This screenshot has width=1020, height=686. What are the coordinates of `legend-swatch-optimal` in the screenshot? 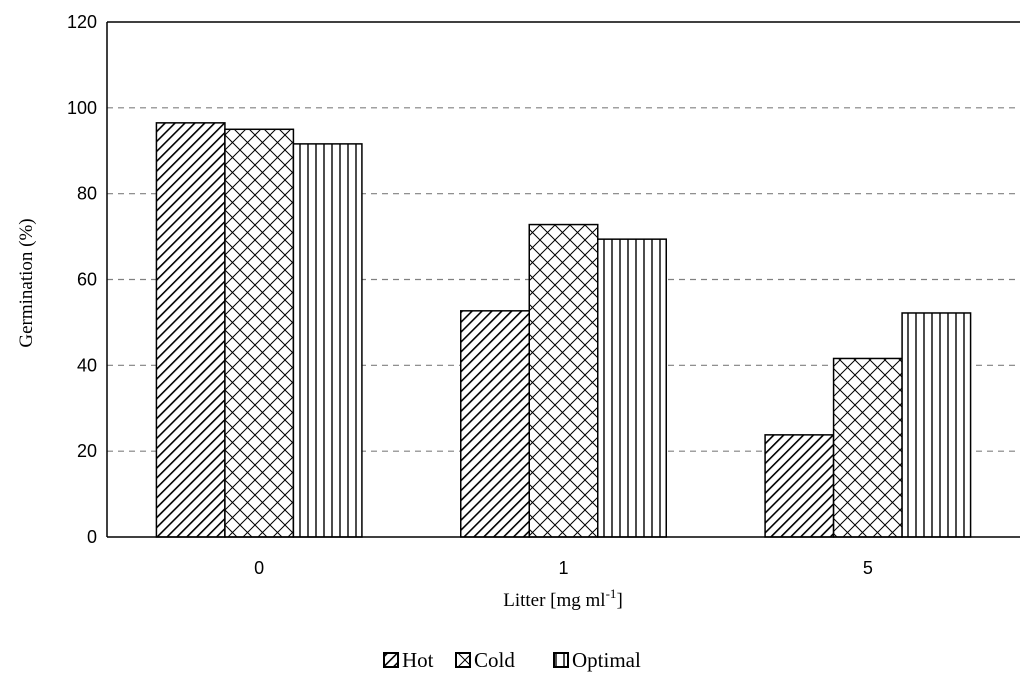 It's located at (561, 660).